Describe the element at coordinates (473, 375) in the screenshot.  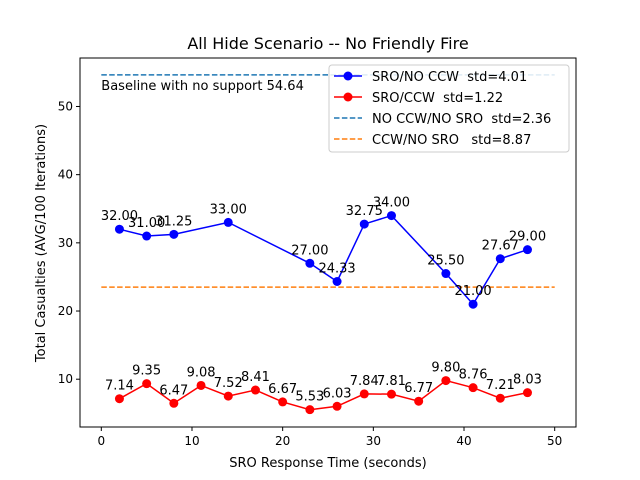
I see `data-label-s1-13: 8.76` at that location.